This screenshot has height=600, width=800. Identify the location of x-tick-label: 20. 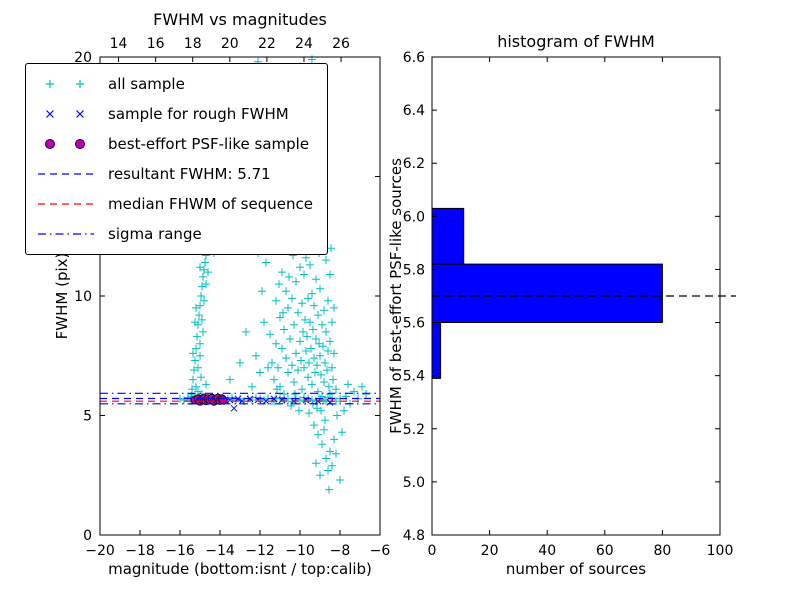
(490, 551).